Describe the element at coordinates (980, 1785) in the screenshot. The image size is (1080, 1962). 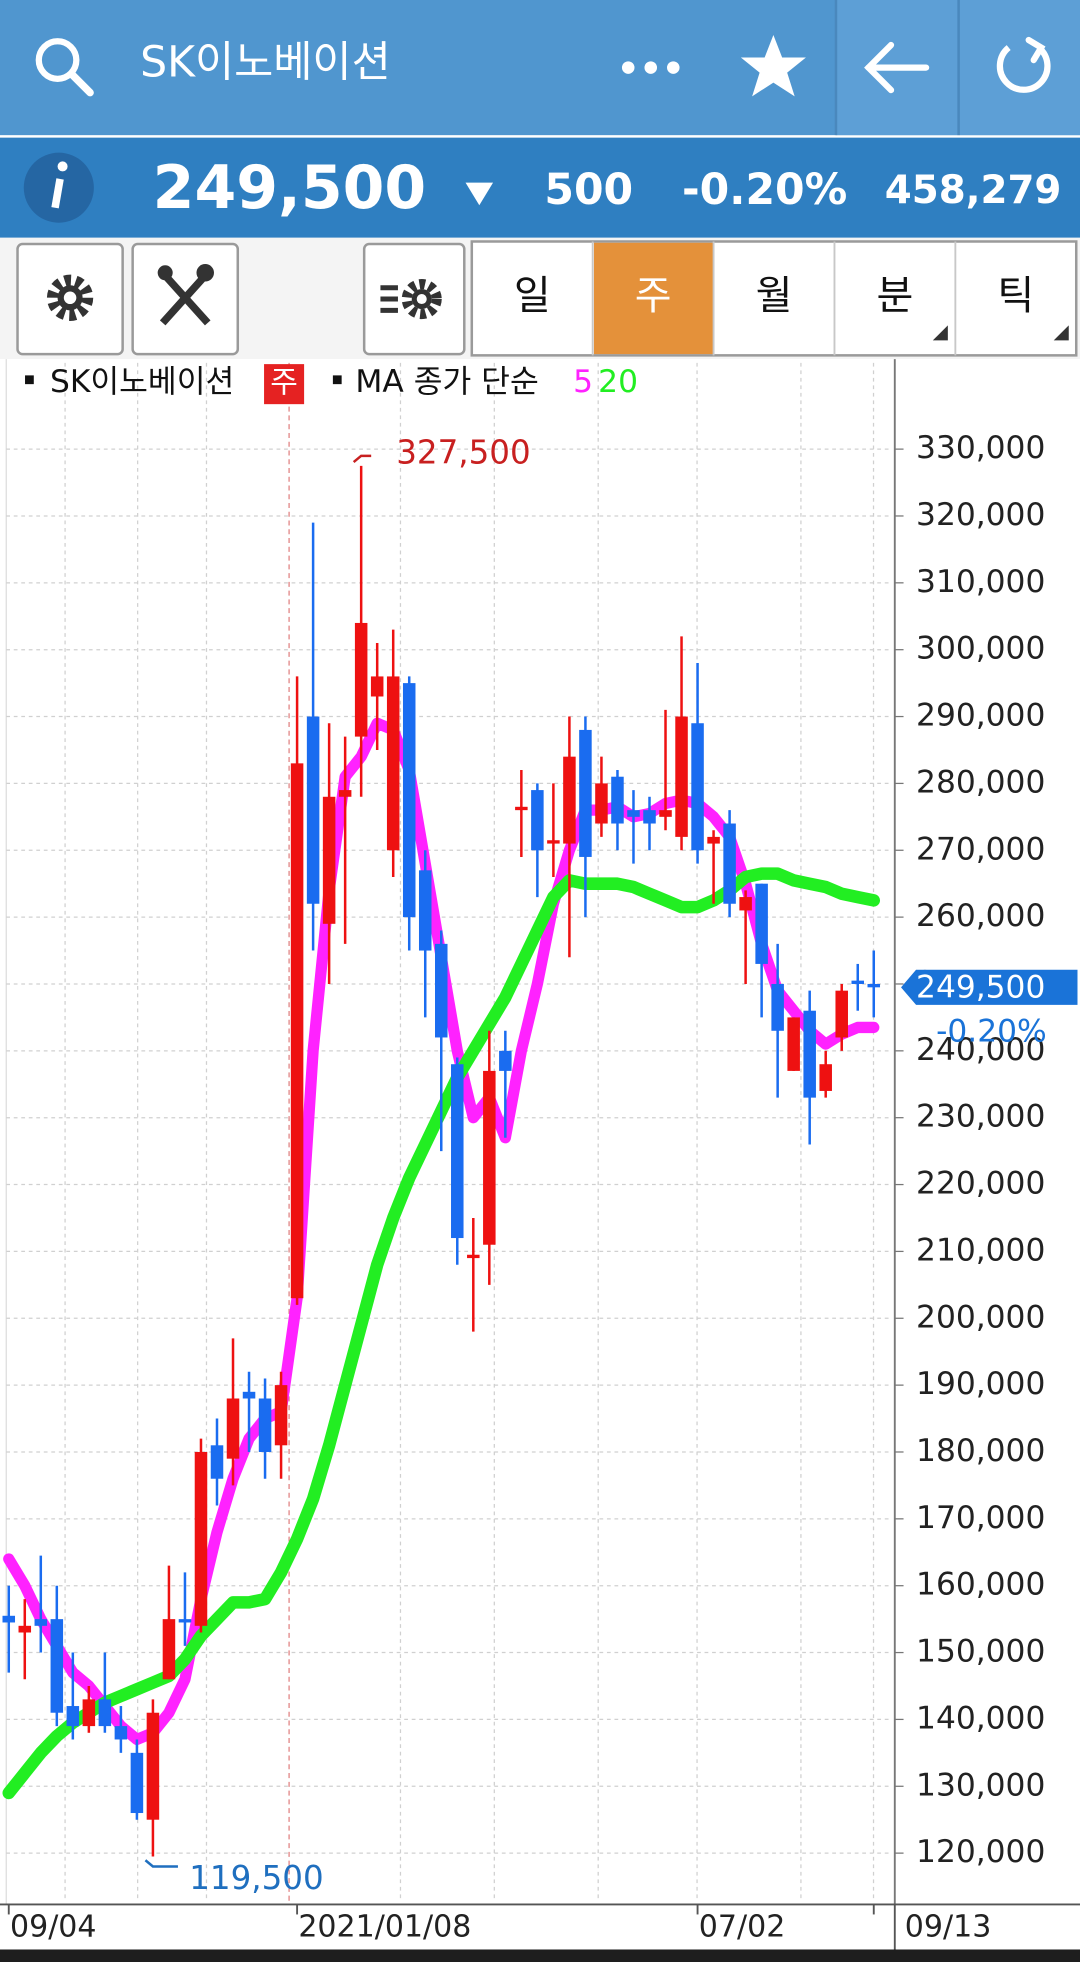
I see `y-tick-label: 130,000` at that location.